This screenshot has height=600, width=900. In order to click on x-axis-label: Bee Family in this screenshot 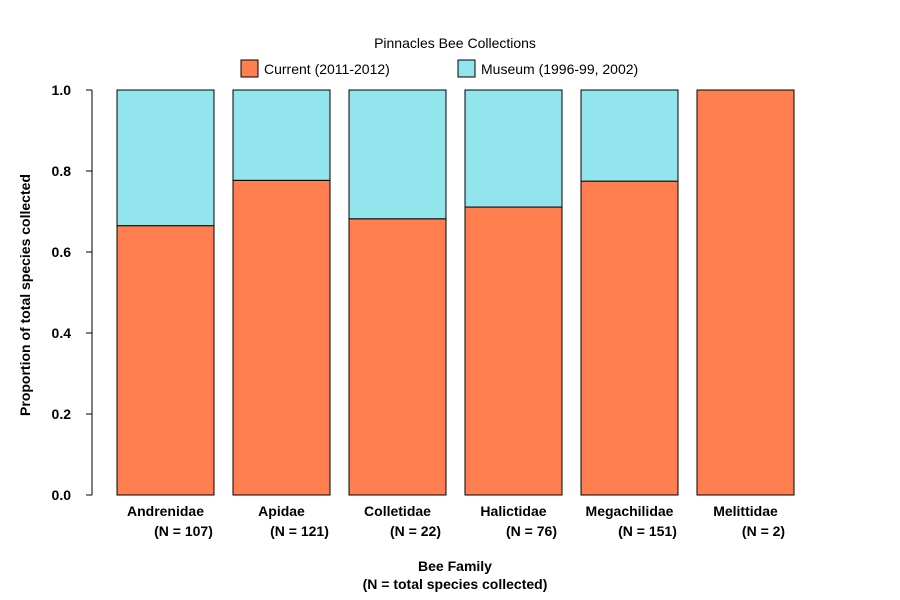, I will do `click(455, 566)`.